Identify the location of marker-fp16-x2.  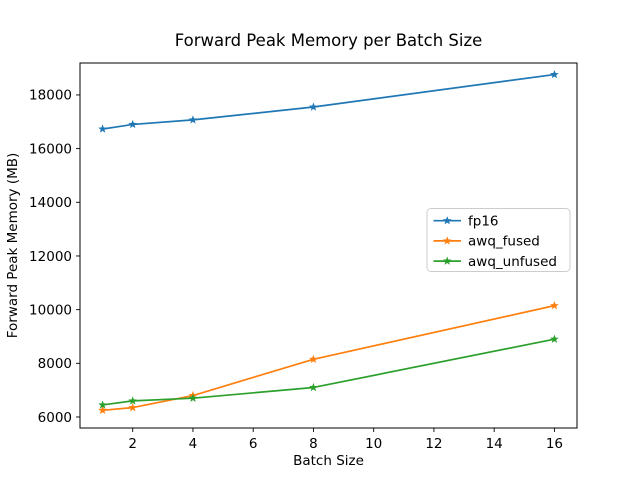
(133, 124).